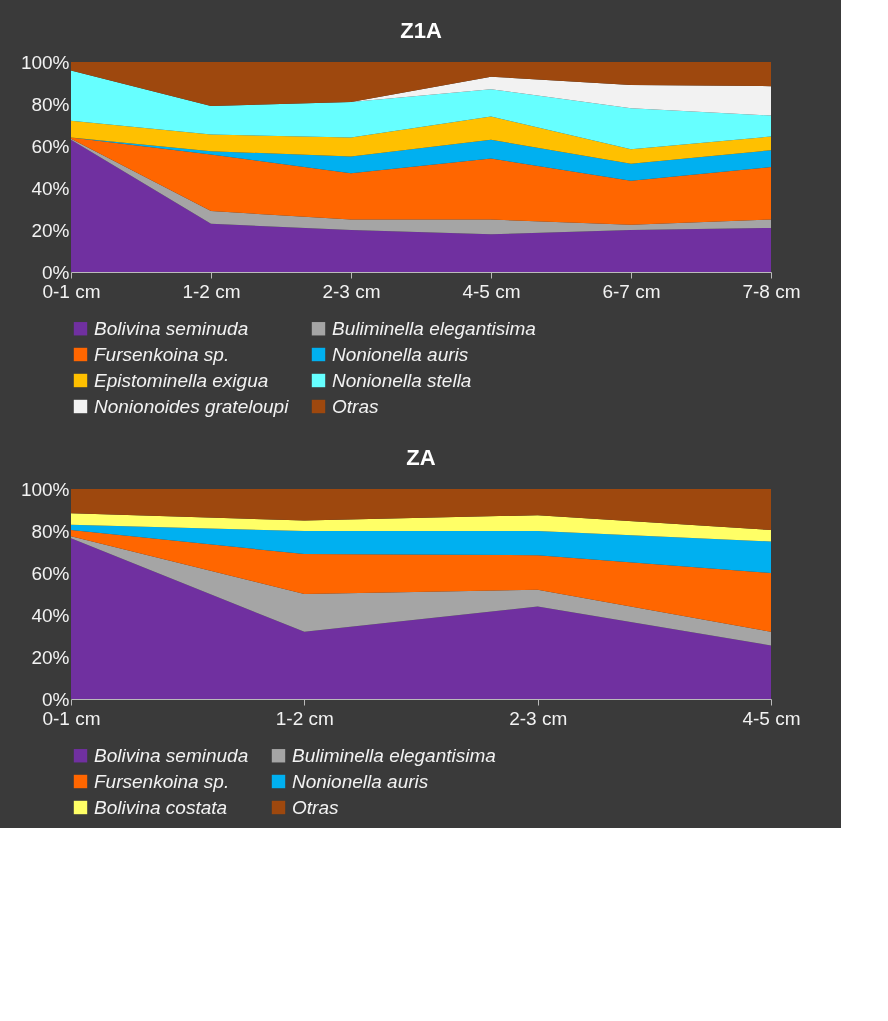 The width and height of the screenshot is (888, 1021). What do you see at coordinates (771, 291) in the screenshot?
I see `x-tick-label: 7-8 cm` at bounding box center [771, 291].